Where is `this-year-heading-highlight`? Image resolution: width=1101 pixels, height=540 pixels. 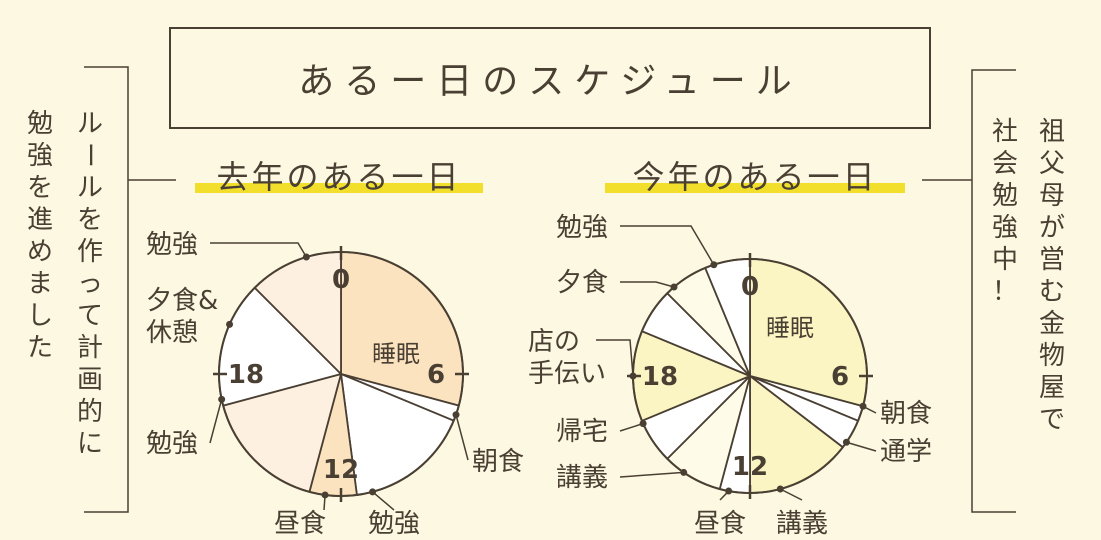 this-year-heading-highlight is located at coordinates (755, 188).